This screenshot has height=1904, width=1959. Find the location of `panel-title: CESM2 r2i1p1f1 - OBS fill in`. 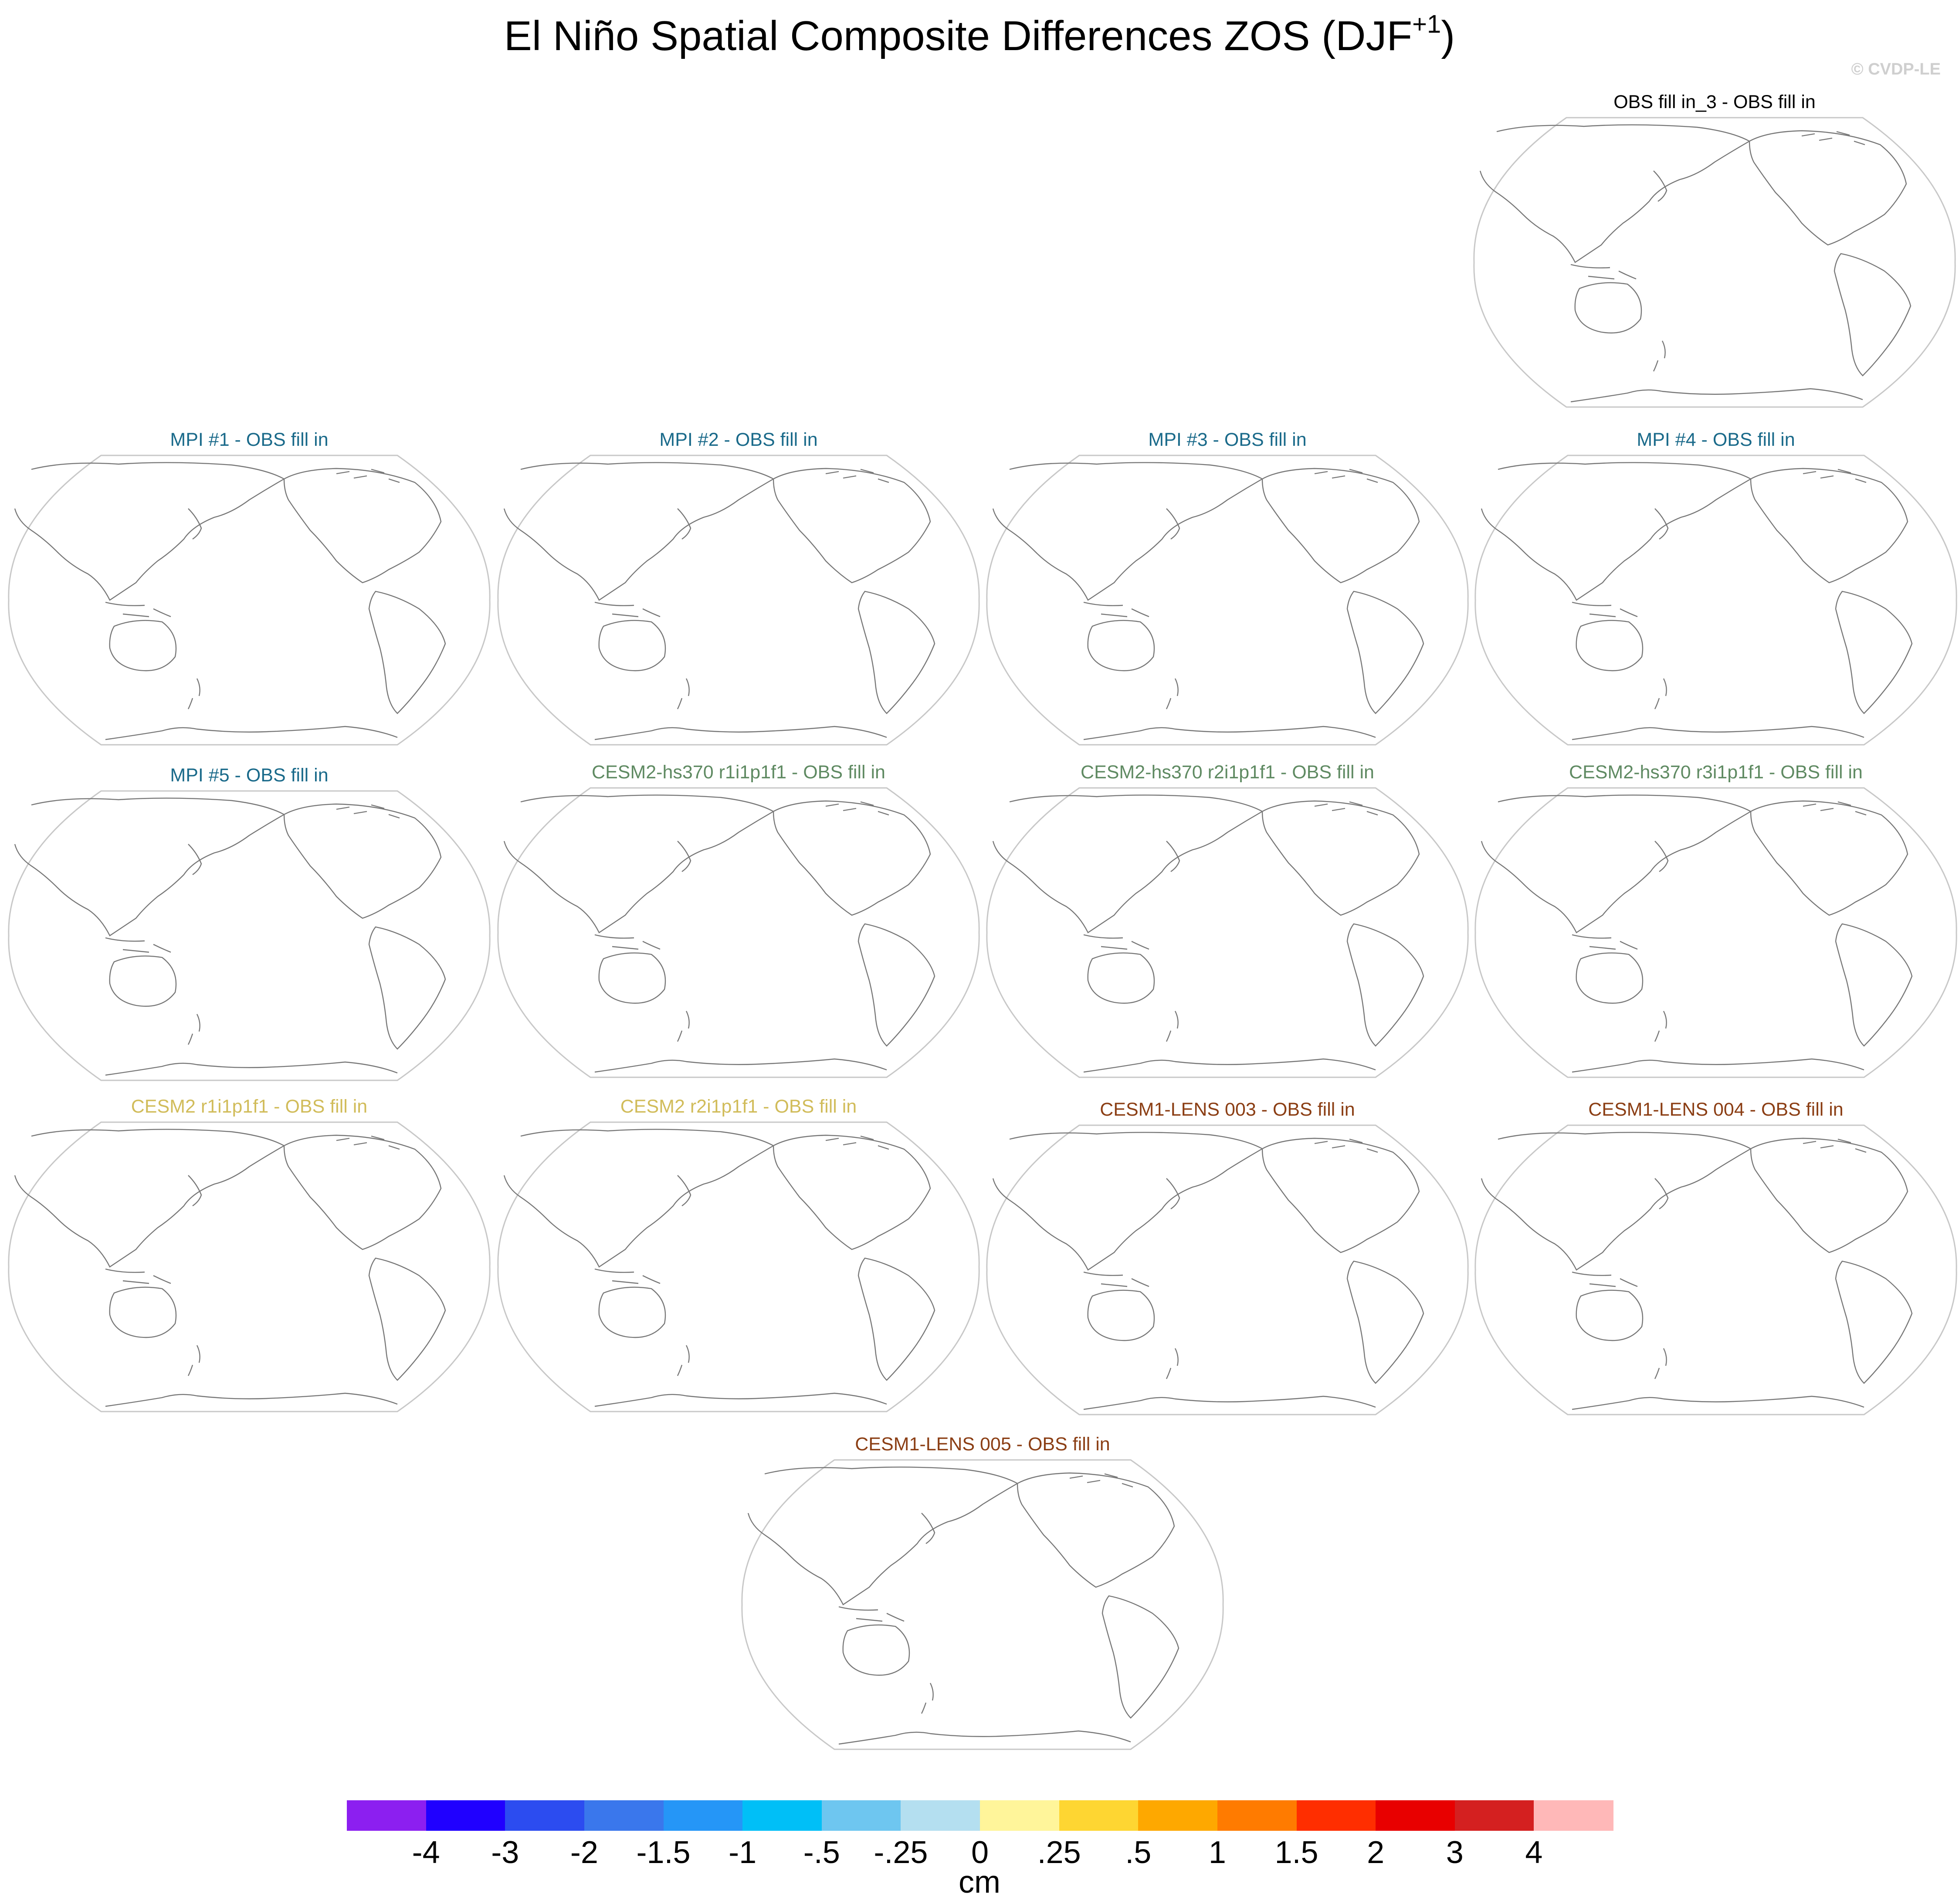

panel-title: CESM2 r2i1p1f1 - OBS fill in is located at coordinates (738, 1106).